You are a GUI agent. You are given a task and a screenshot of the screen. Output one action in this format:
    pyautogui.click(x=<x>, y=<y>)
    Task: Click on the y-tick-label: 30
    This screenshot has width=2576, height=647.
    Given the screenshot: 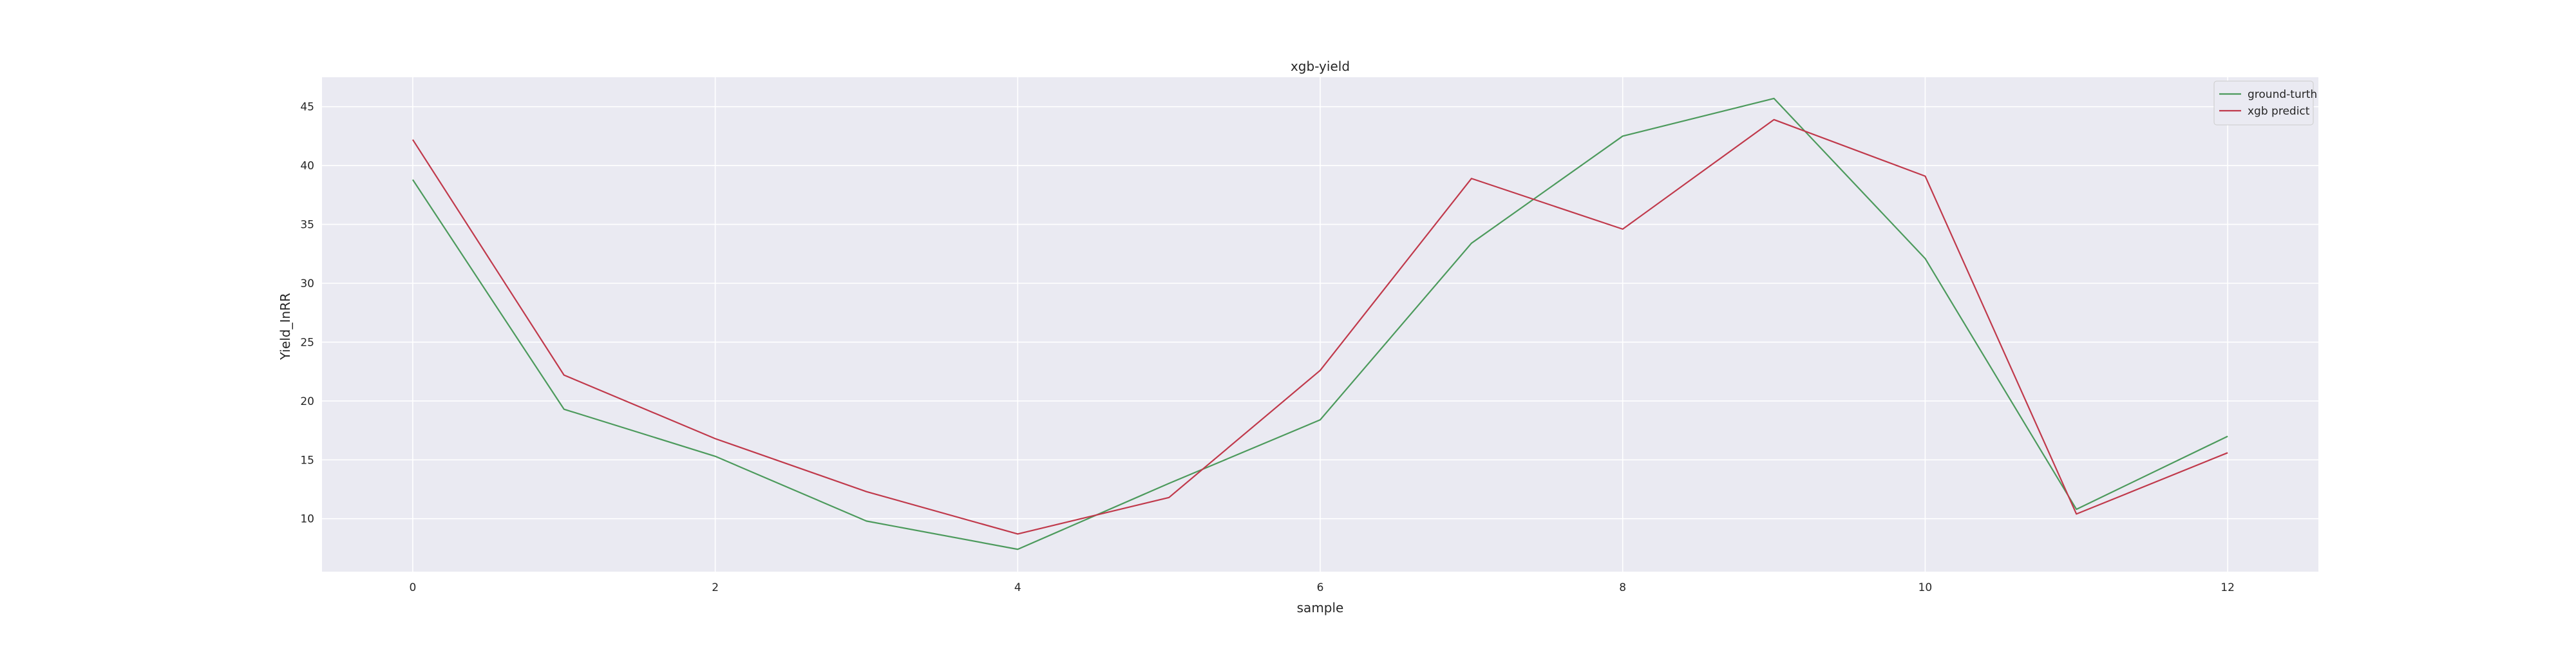 What is the action you would take?
    pyautogui.click(x=307, y=284)
    